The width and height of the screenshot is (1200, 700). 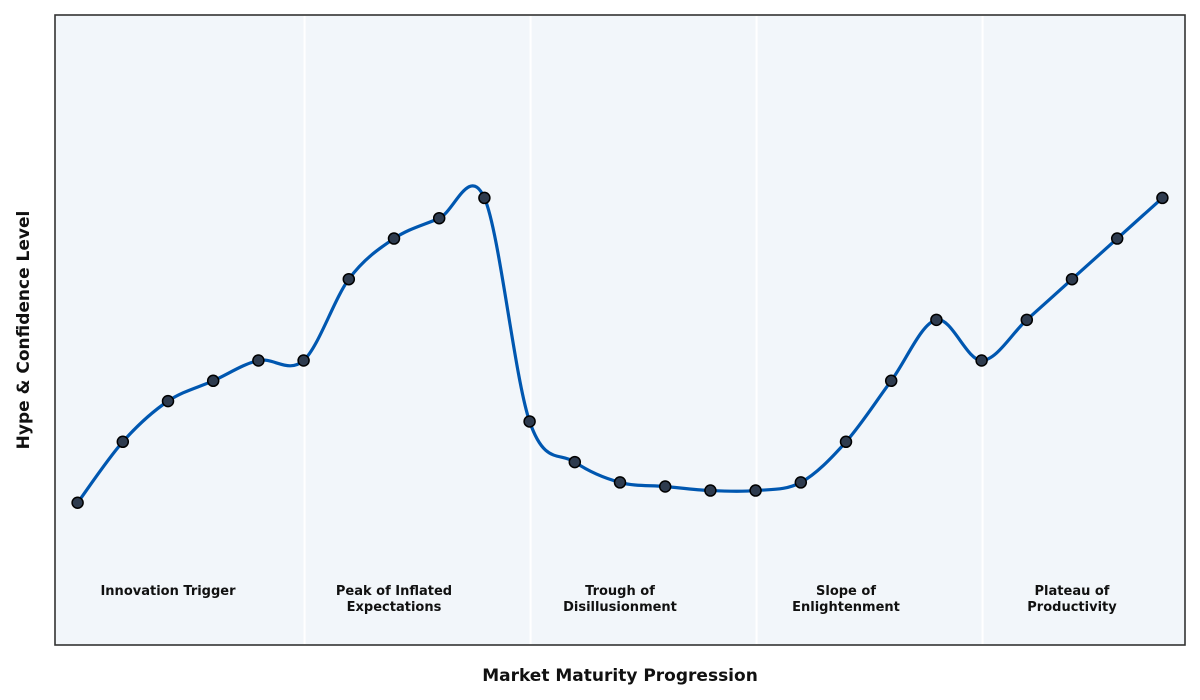 I want to click on x-axis-title: Market Maturity Progression, so click(x=620, y=676).